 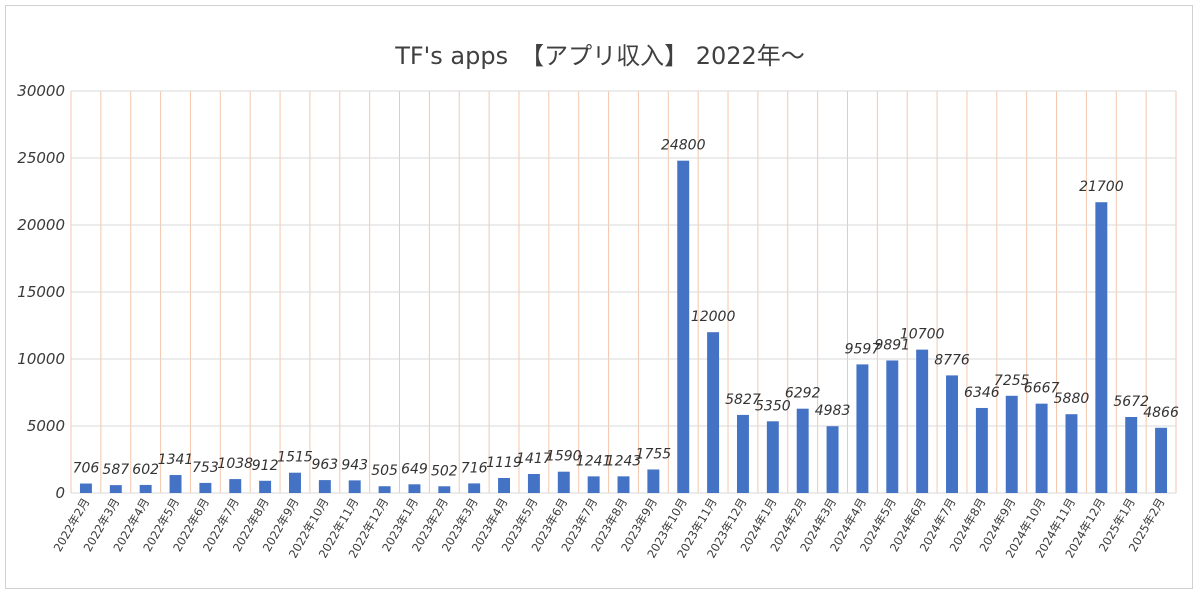 What do you see at coordinates (384, 471) in the screenshot?
I see `data-label: 505` at bounding box center [384, 471].